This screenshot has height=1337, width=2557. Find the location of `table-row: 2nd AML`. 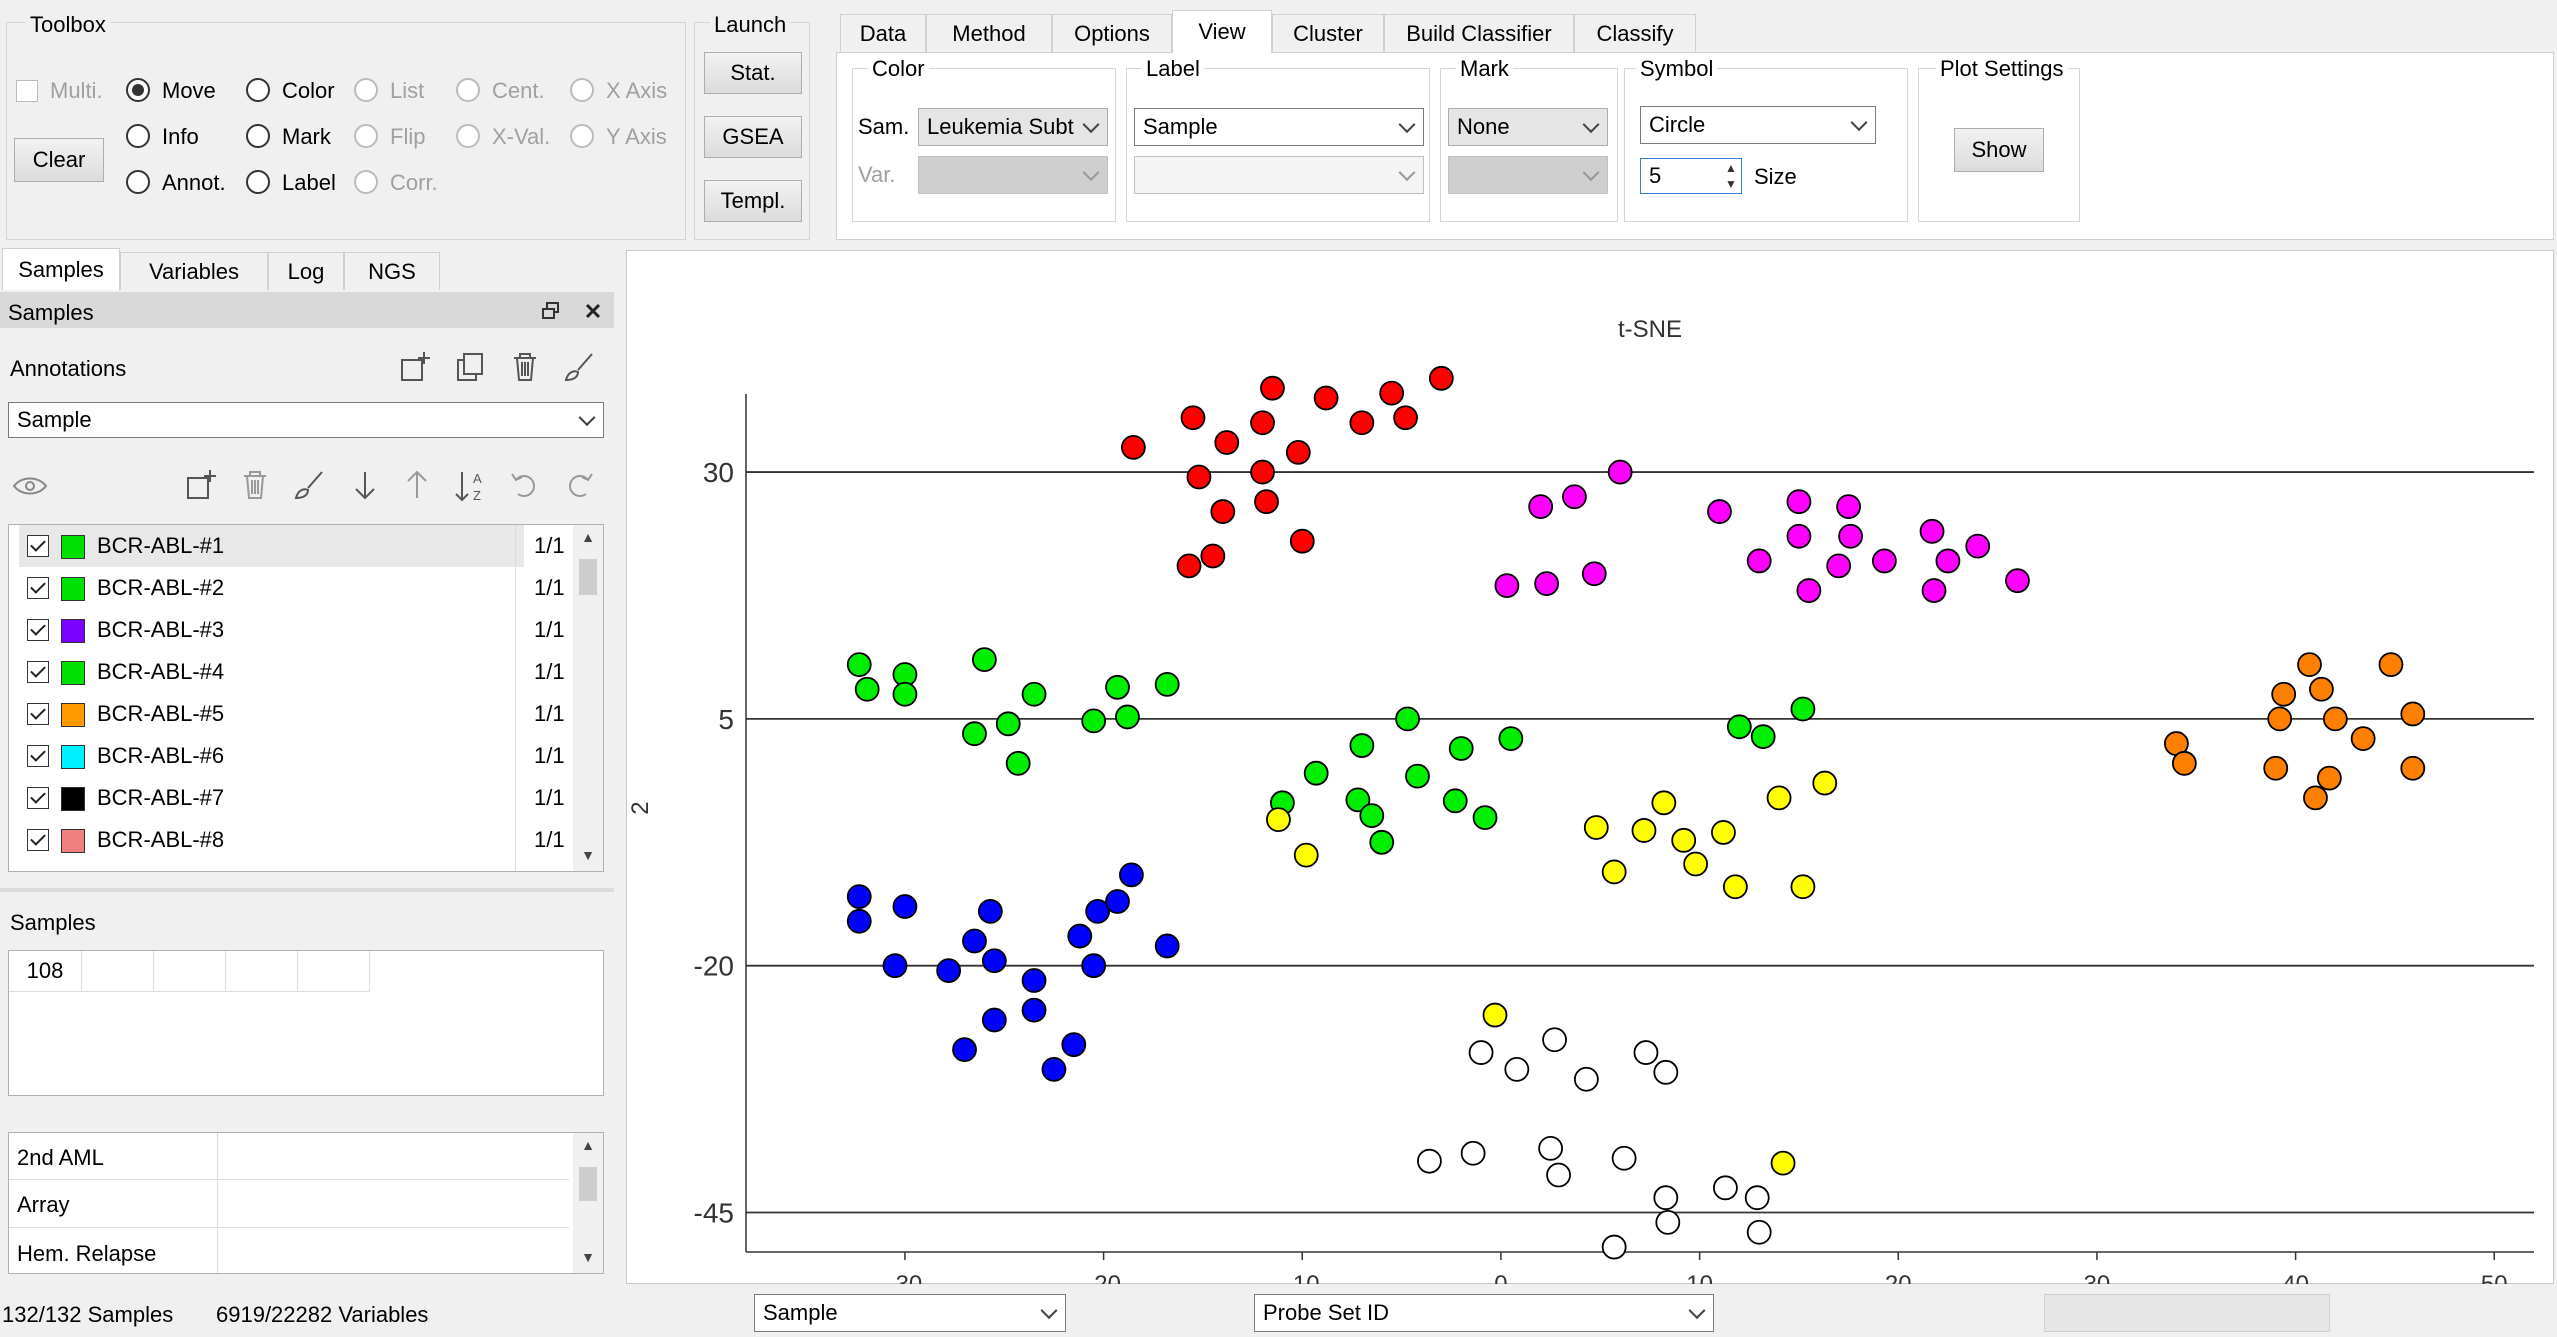

table-row: 2nd AML is located at coordinates (289, 1156).